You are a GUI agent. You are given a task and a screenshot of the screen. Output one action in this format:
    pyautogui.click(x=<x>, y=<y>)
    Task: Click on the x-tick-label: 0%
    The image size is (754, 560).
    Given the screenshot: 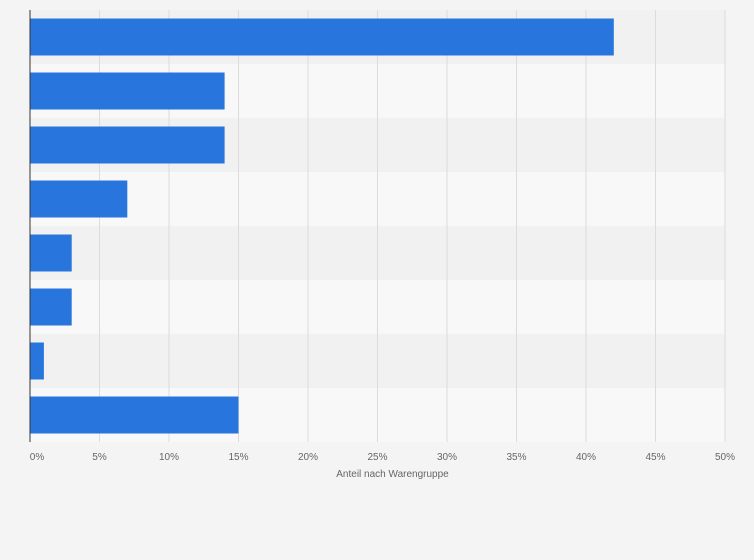 What is the action you would take?
    pyautogui.click(x=37, y=457)
    